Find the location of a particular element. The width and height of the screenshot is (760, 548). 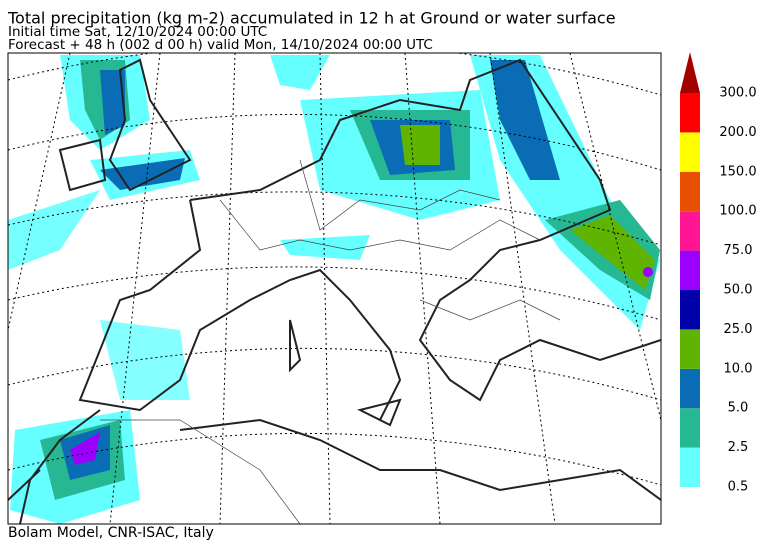

footer-credit: Bolam Model, CNR-ISAC, Italy is located at coordinates (111, 533).